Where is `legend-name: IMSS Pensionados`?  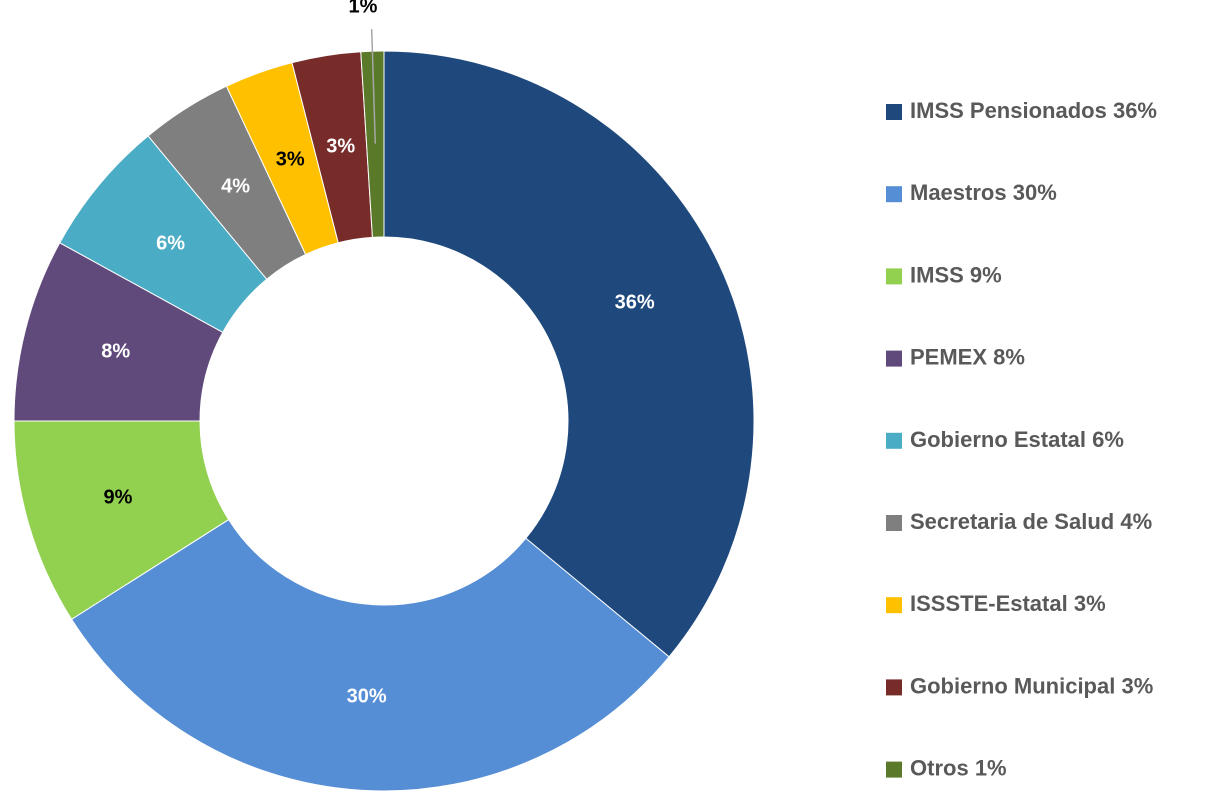
legend-name: IMSS Pensionados is located at coordinates (1008, 110).